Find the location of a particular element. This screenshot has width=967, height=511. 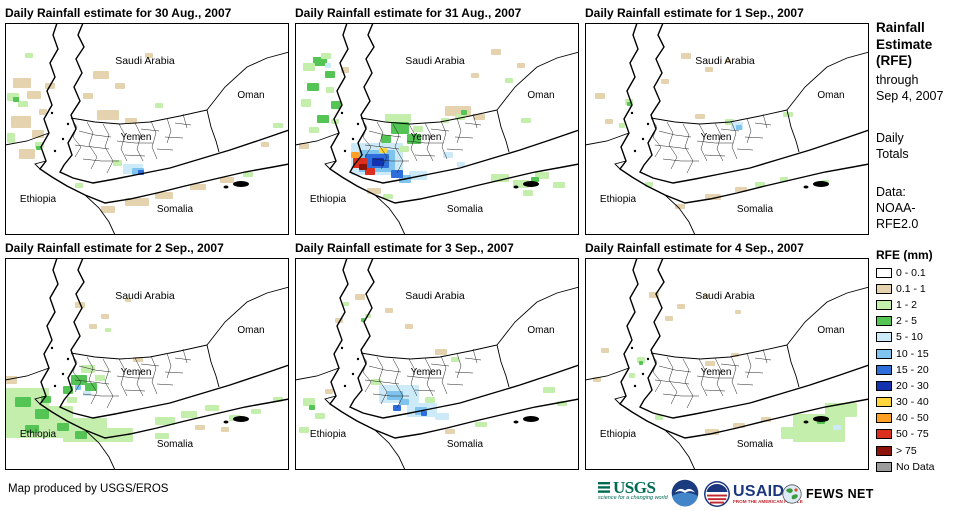

fewsnet-globe-icon is located at coordinates (792, 494).